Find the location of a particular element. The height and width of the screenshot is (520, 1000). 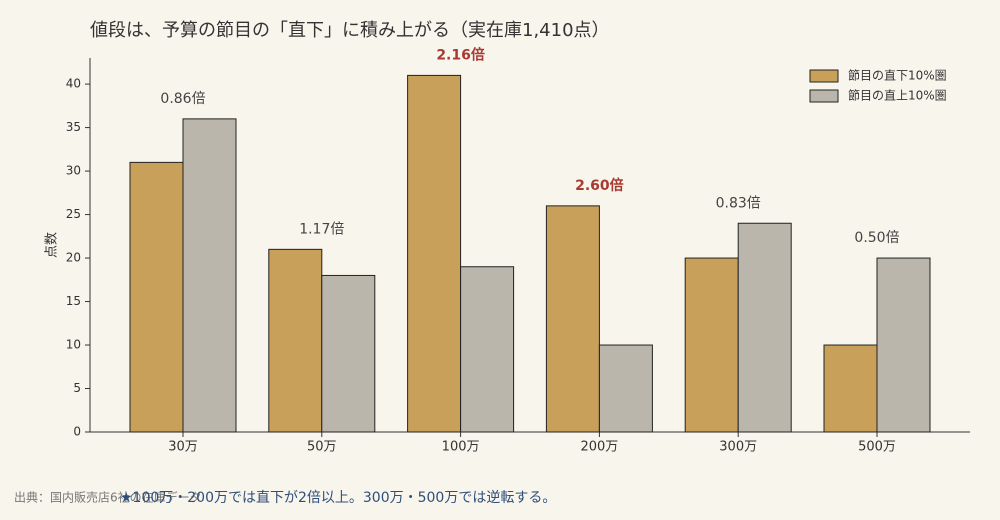

y-tick-label: 35 is located at coordinates (73, 127).